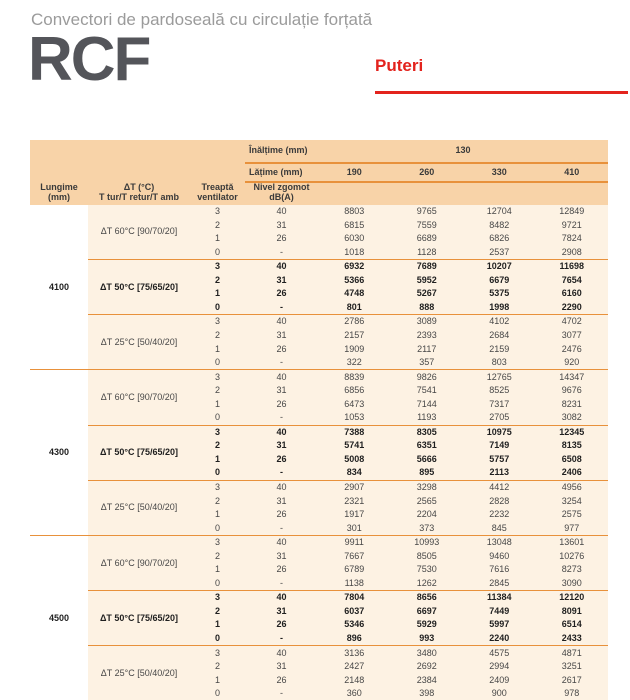 This screenshot has width=630, height=700. What do you see at coordinates (426, 570) in the screenshot?
I see `power-value-cell: 7530` at bounding box center [426, 570].